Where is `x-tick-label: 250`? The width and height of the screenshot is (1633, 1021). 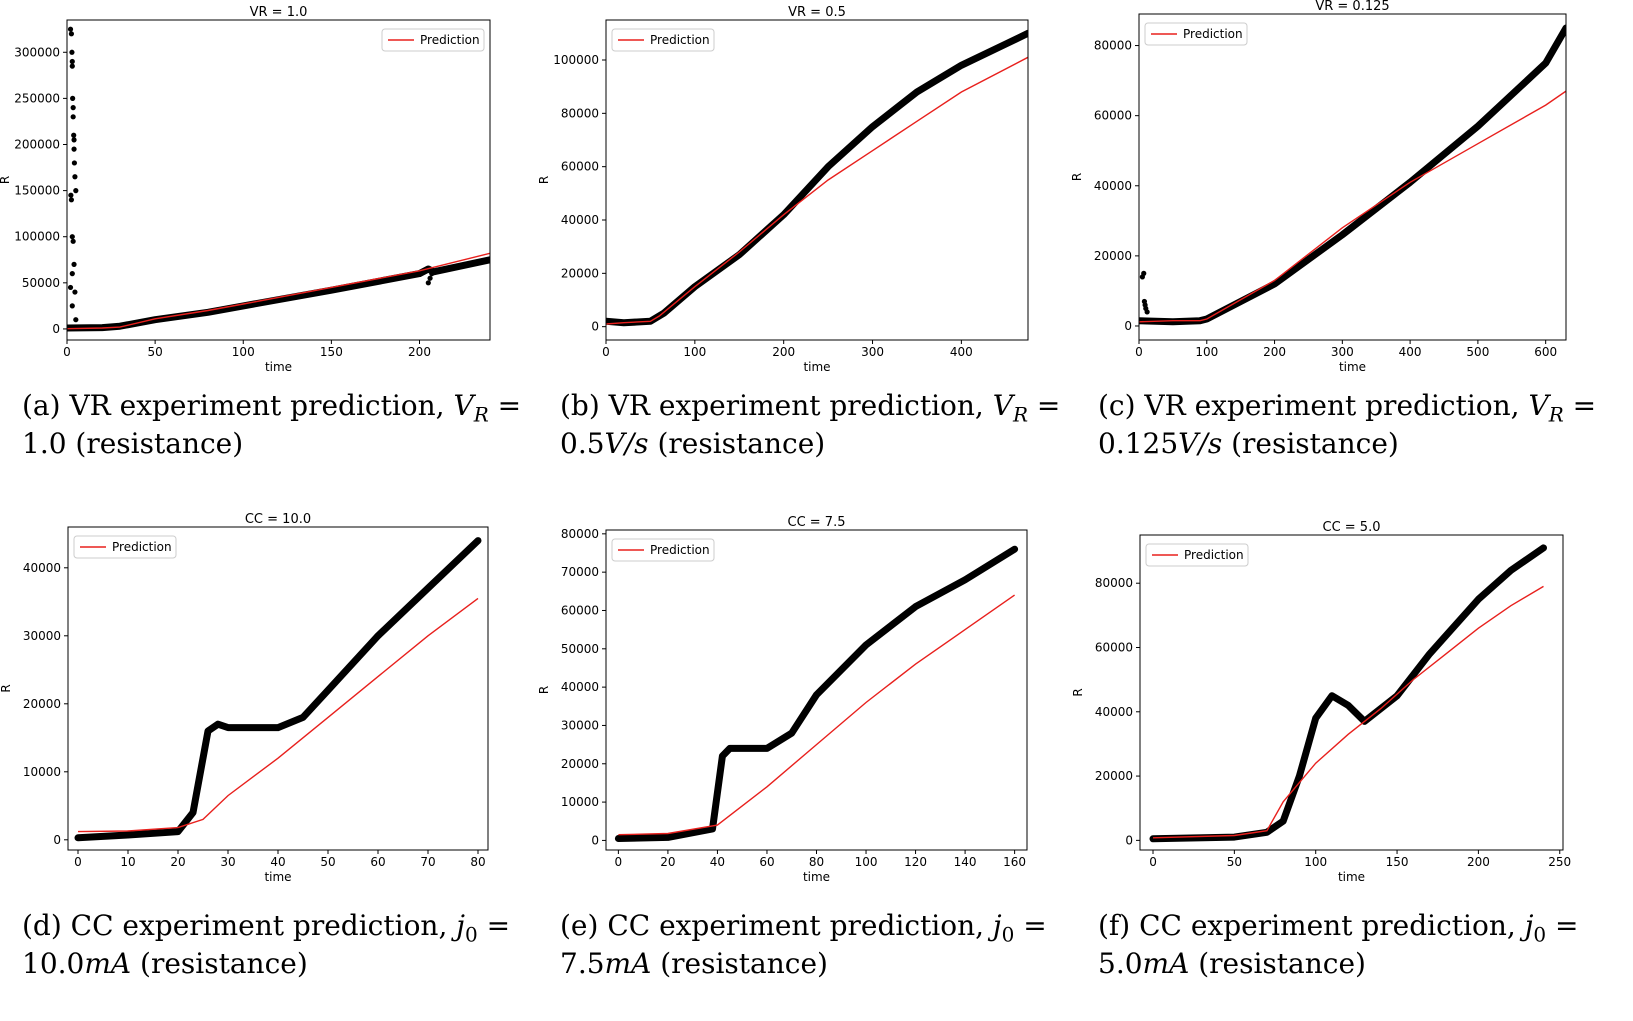
x-tick-label: 250 is located at coordinates (1559, 862).